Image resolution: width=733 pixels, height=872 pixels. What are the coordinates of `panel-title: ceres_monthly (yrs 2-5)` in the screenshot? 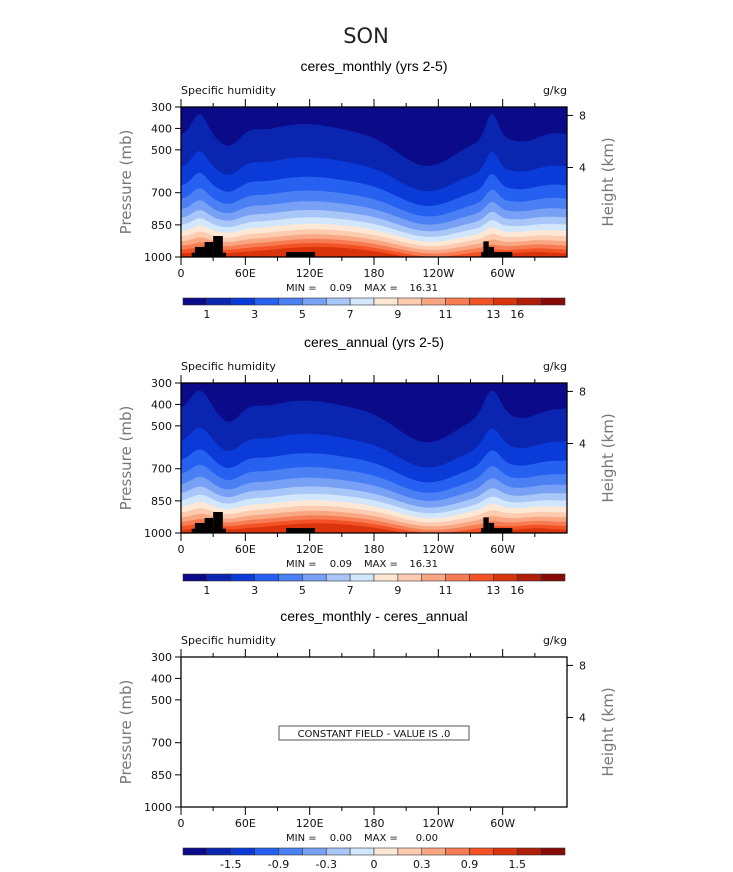 It's located at (373, 66).